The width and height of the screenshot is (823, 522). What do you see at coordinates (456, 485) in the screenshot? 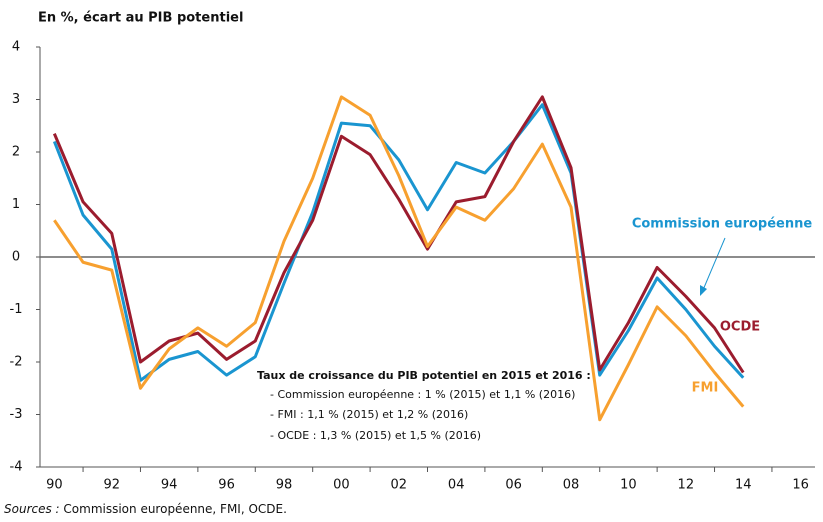
I see `x-tick-label: 04` at bounding box center [456, 485].